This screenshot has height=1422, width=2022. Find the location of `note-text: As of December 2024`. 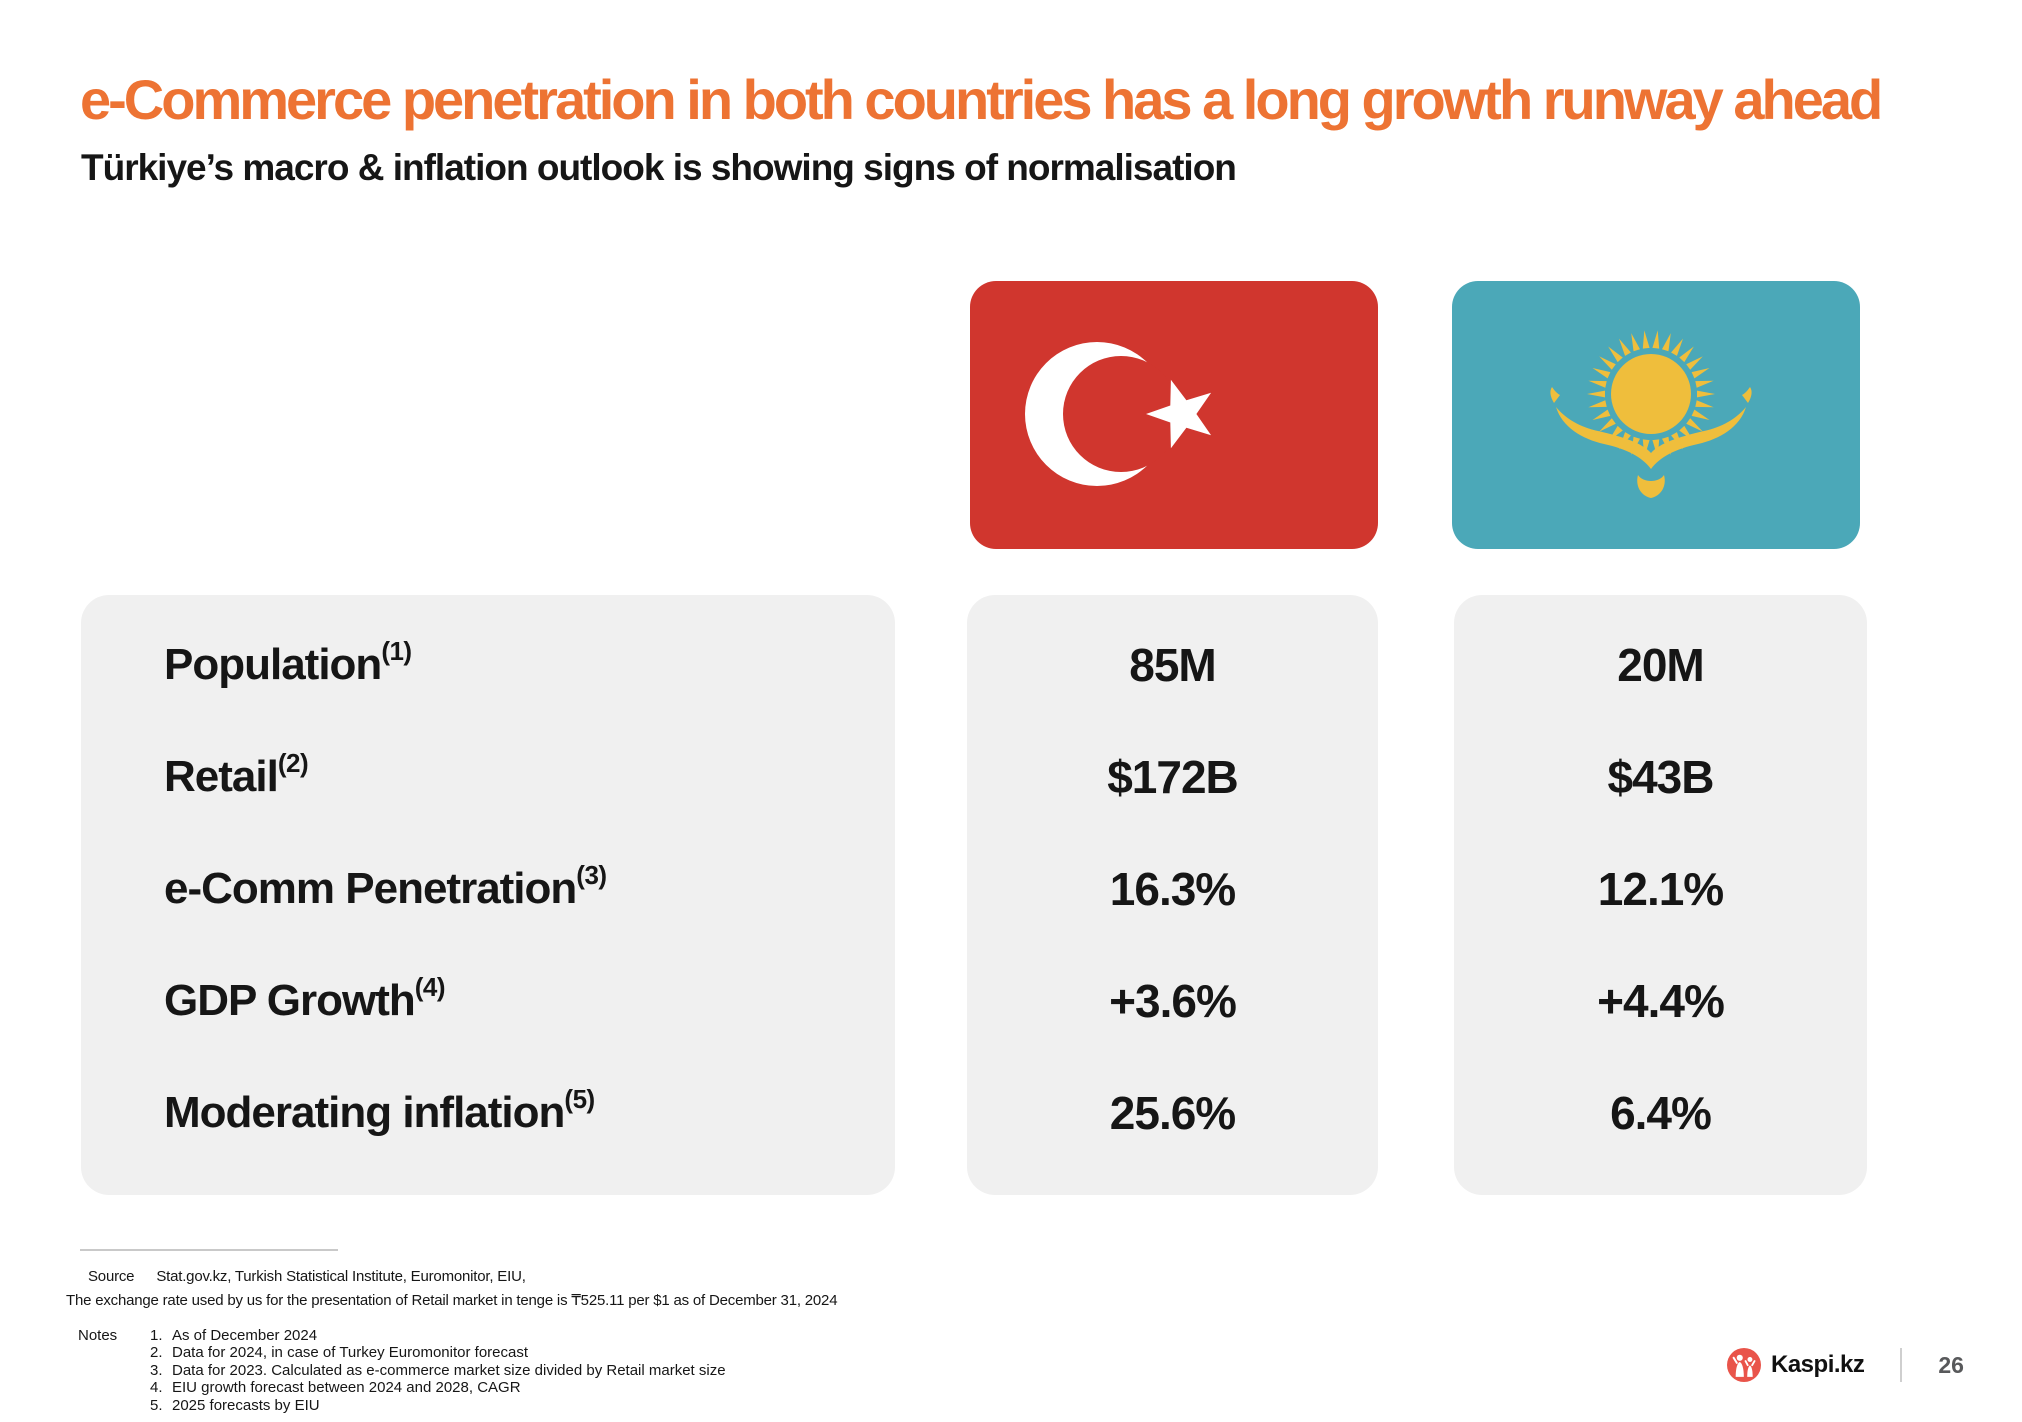

note-text: As of December 2024 is located at coordinates (245, 1335).